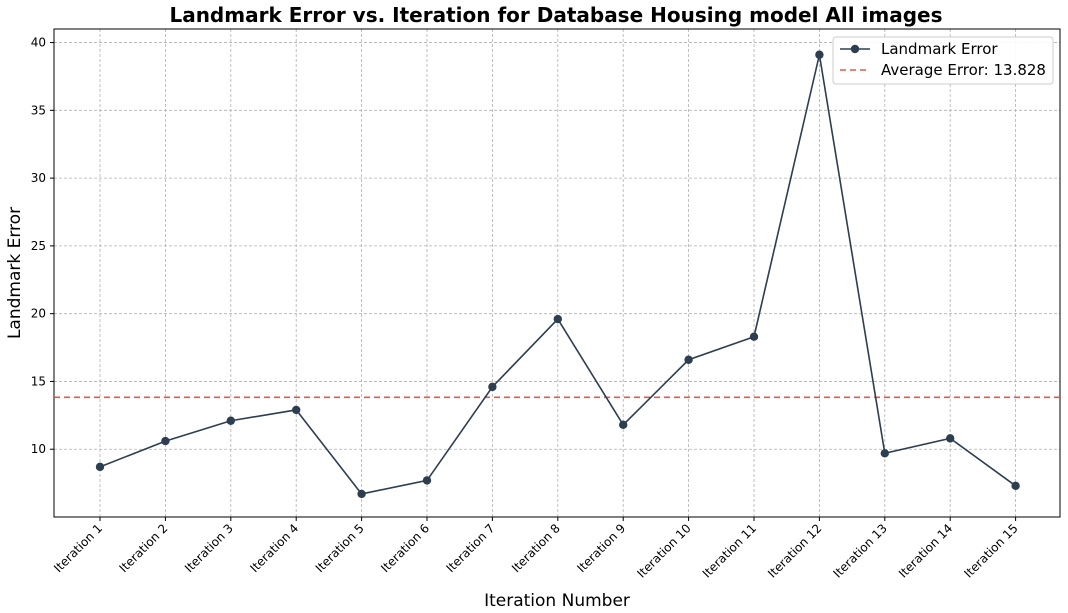 This screenshot has width=1068, height=613. Describe the element at coordinates (729, 550) in the screenshot. I see `x-tick-label: Iteration 11` at that location.